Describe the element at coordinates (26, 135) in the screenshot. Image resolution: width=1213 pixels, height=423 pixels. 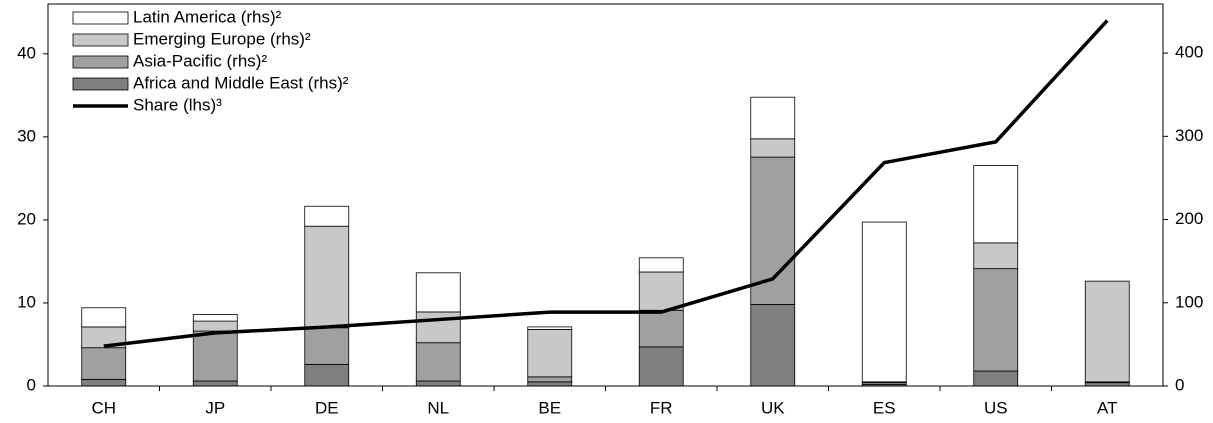
I see `y-tick-label: 30` at that location.